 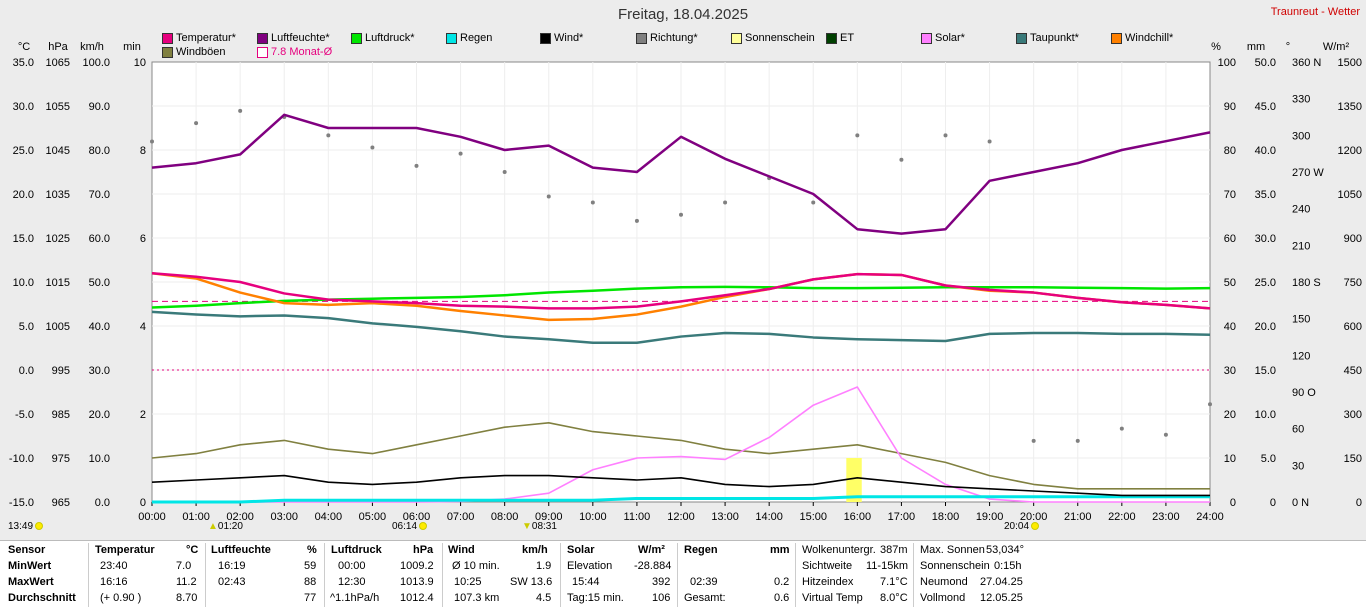 I want to click on solar-max-value: 392, so click(x=661, y=582).